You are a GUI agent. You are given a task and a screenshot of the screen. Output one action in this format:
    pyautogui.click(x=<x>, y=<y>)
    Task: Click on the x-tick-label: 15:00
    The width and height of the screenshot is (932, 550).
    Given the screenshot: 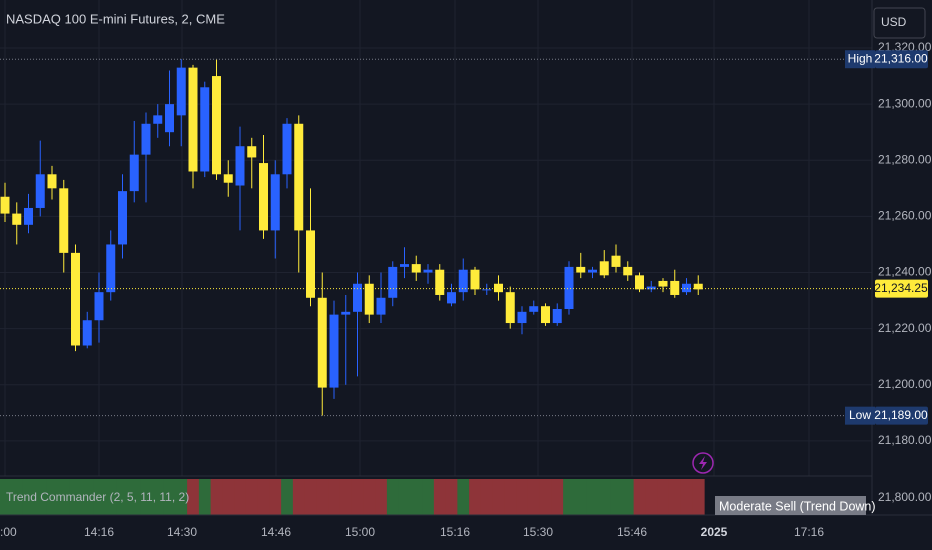 What is the action you would take?
    pyautogui.click(x=360, y=532)
    